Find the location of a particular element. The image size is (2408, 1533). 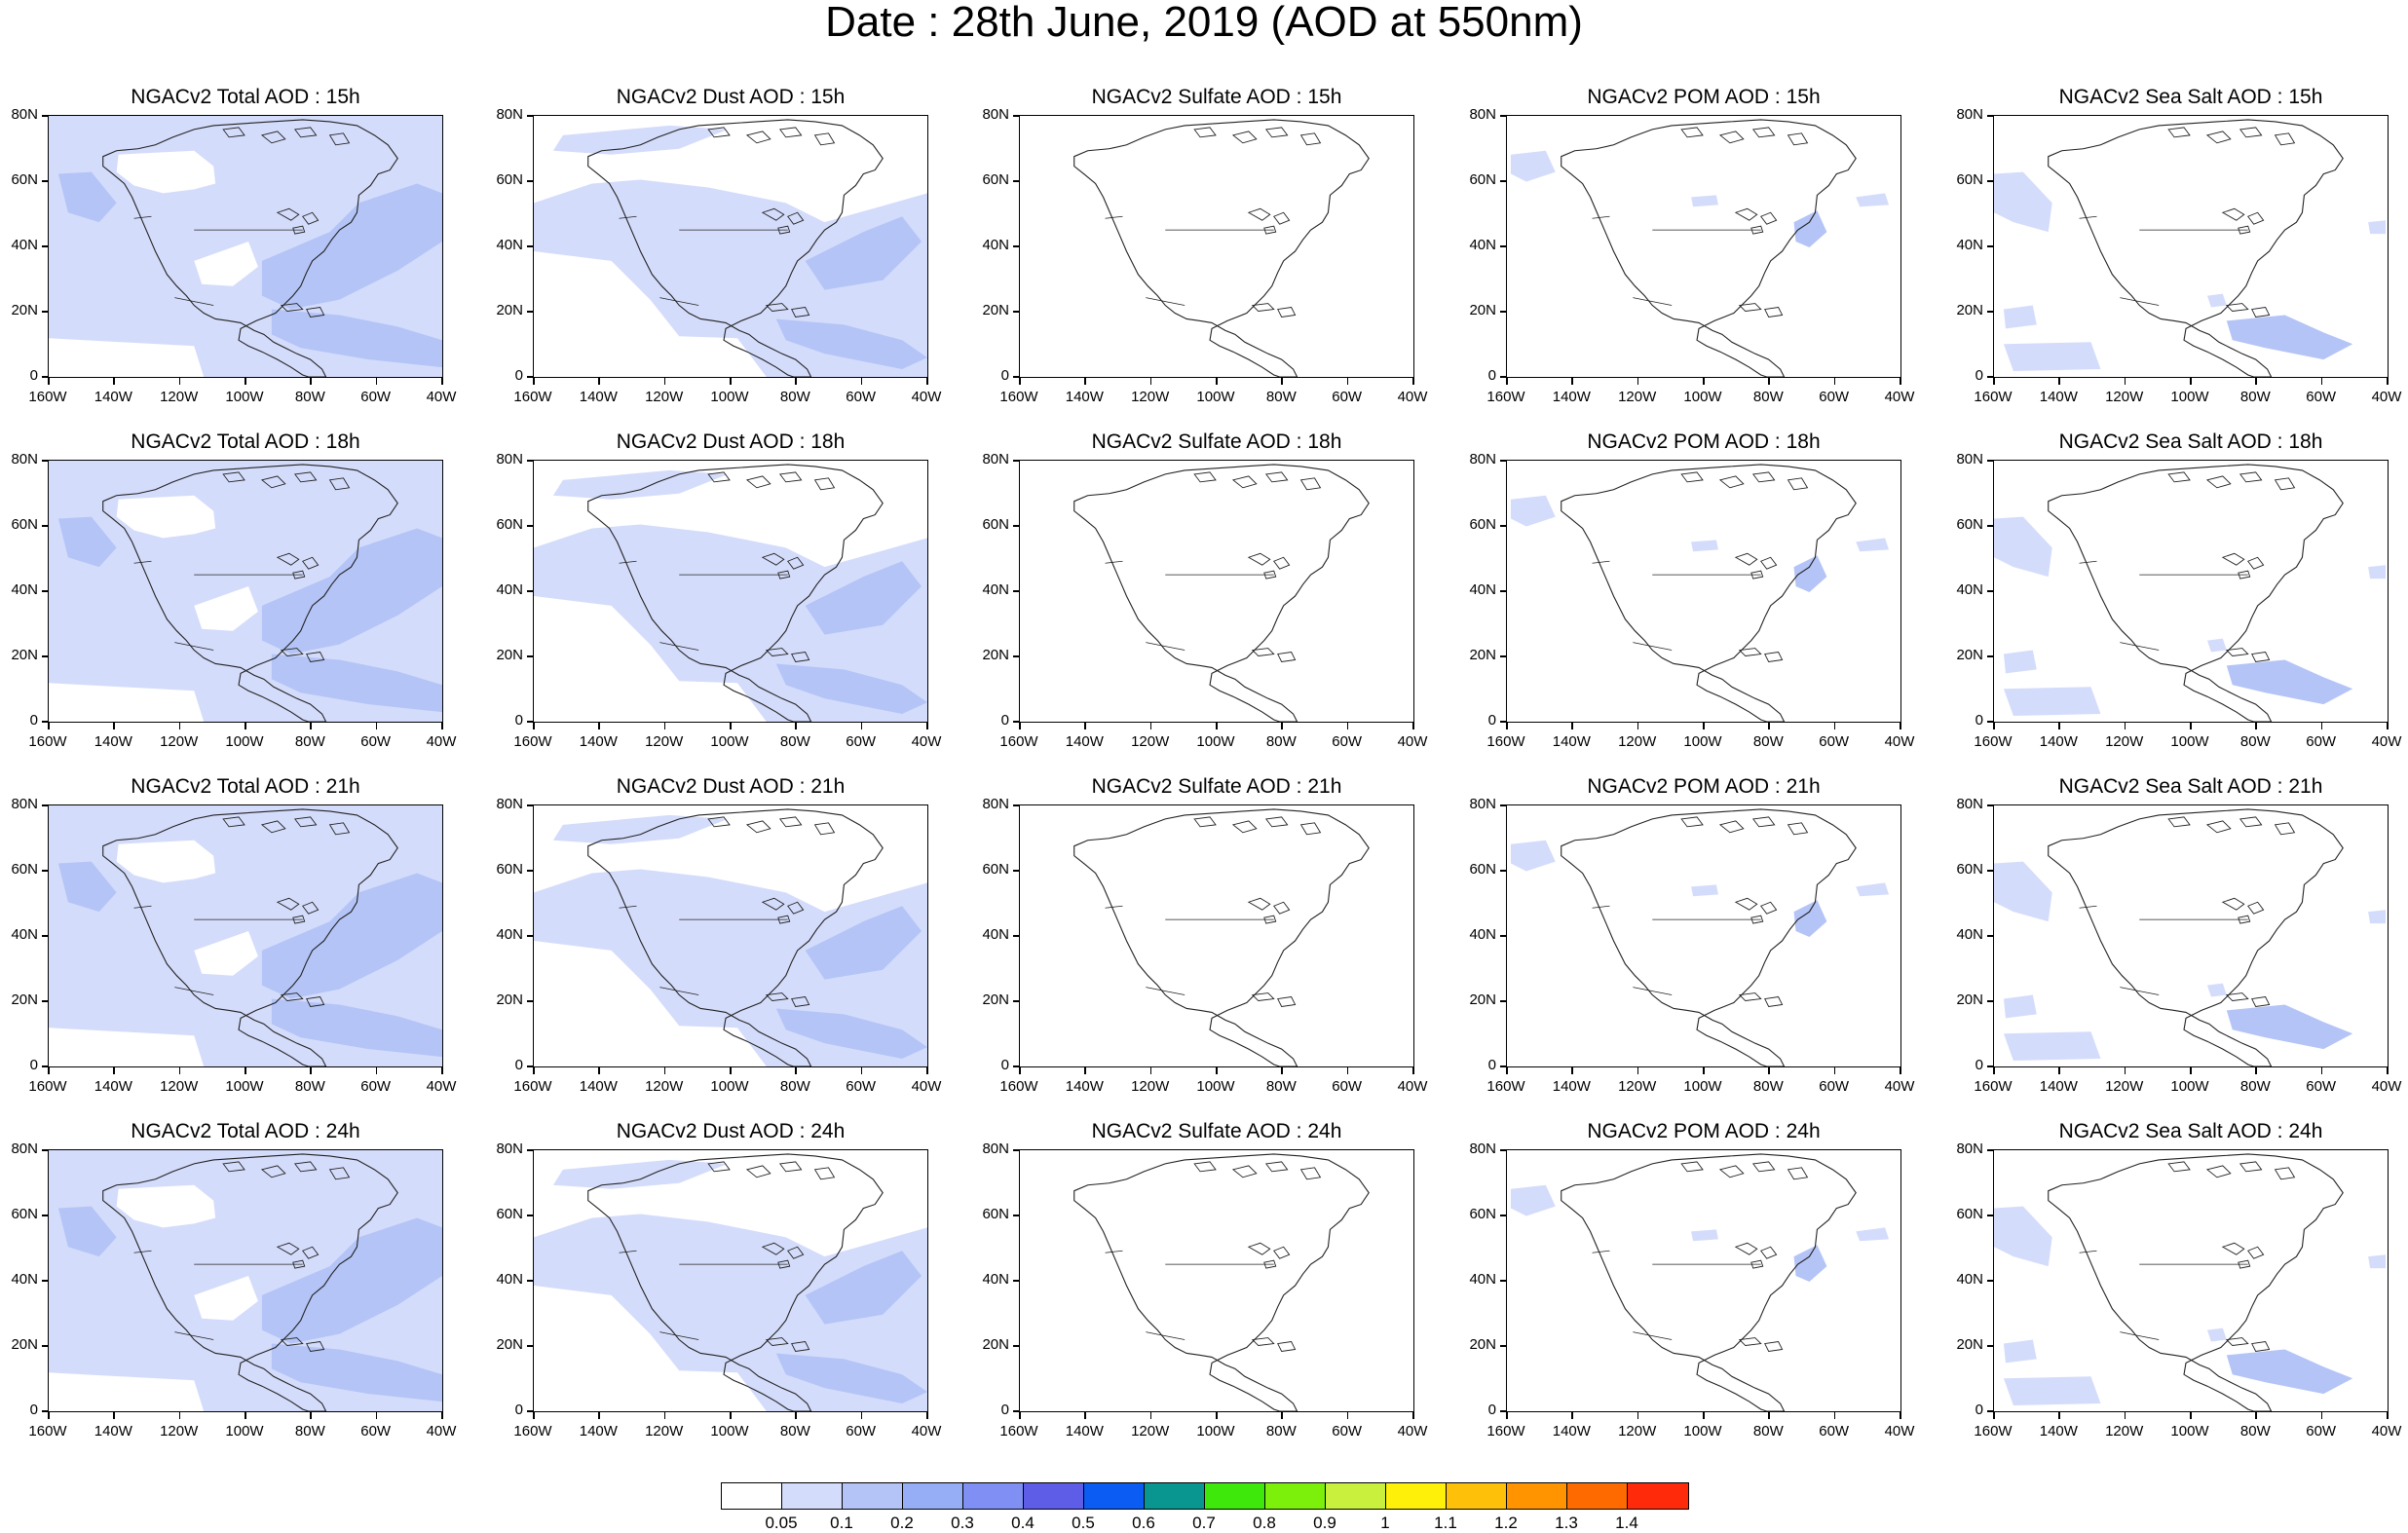

panel-title-dust-21h: NGACv2 Dust AOD : 21h is located at coordinates (731, 786).